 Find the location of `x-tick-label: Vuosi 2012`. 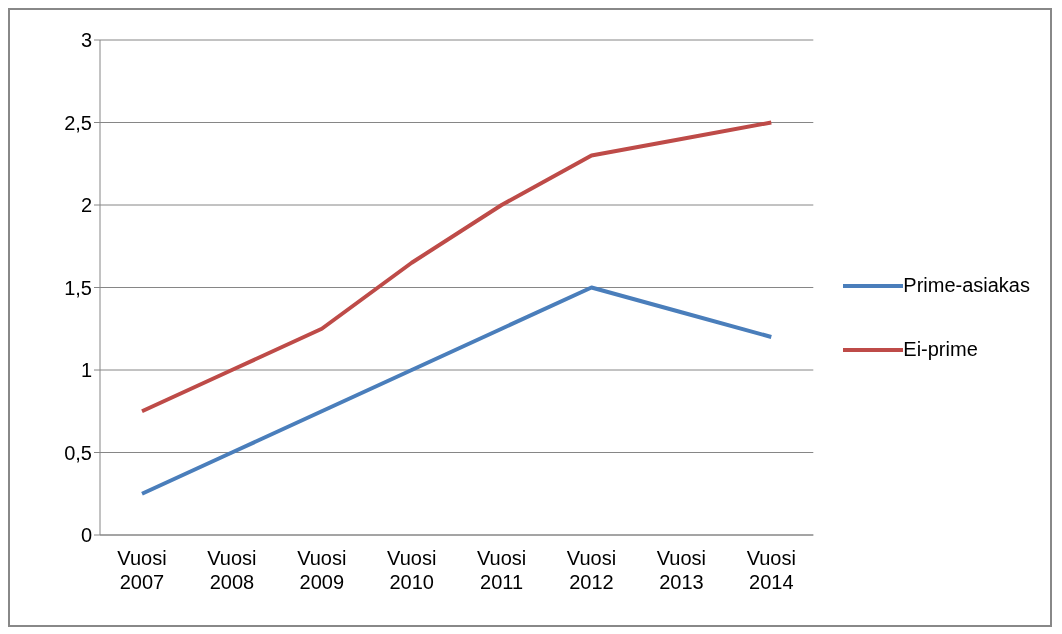

x-tick-label: Vuosi 2012 is located at coordinates (591, 570).